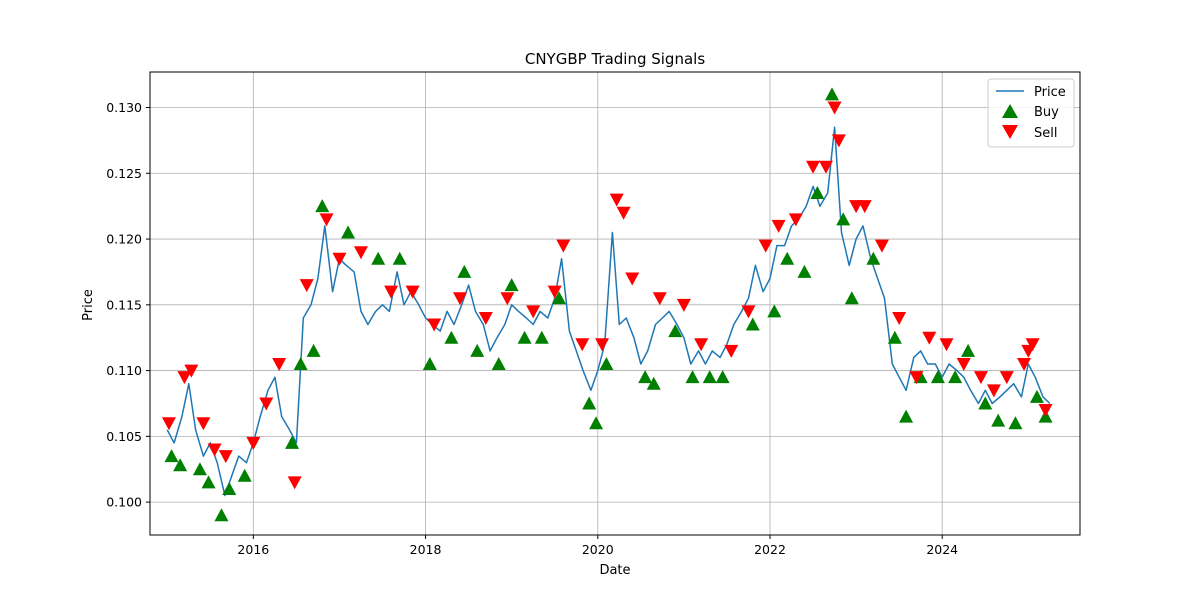  What do you see at coordinates (615, 59) in the screenshot?
I see `chart-title: CNYGBP Trading Signals` at bounding box center [615, 59].